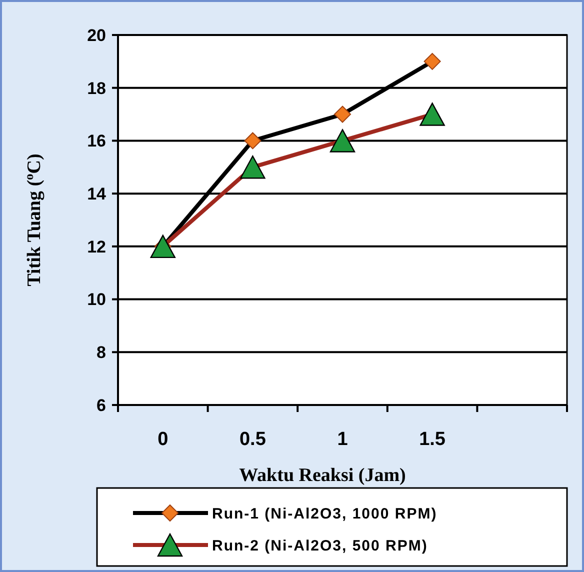 The width and height of the screenshot is (584, 572). I want to click on y-tick-label: 20, so click(96, 35).